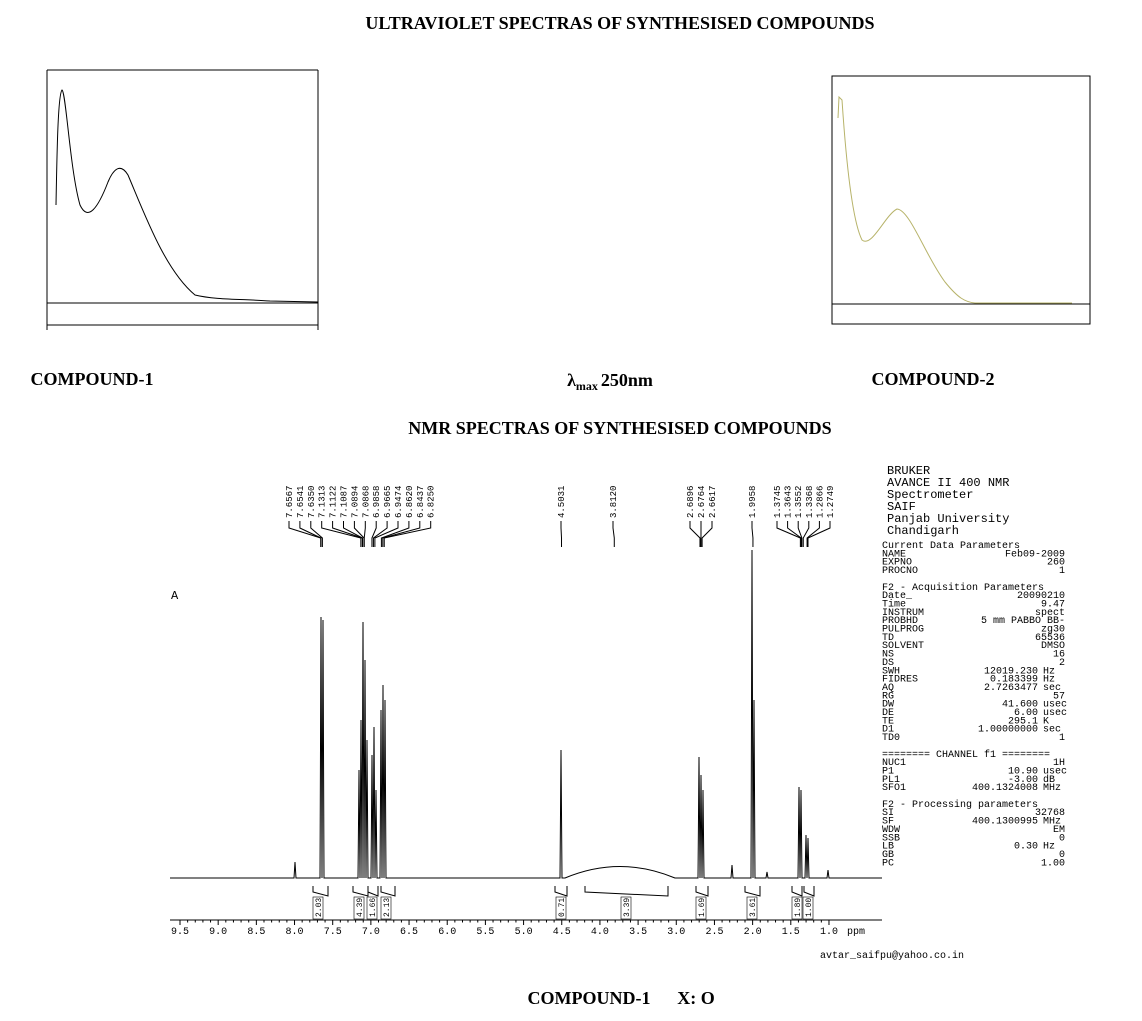 This screenshot has width=1142, height=1021. I want to click on peak-label: 7.1313, so click(323, 502).